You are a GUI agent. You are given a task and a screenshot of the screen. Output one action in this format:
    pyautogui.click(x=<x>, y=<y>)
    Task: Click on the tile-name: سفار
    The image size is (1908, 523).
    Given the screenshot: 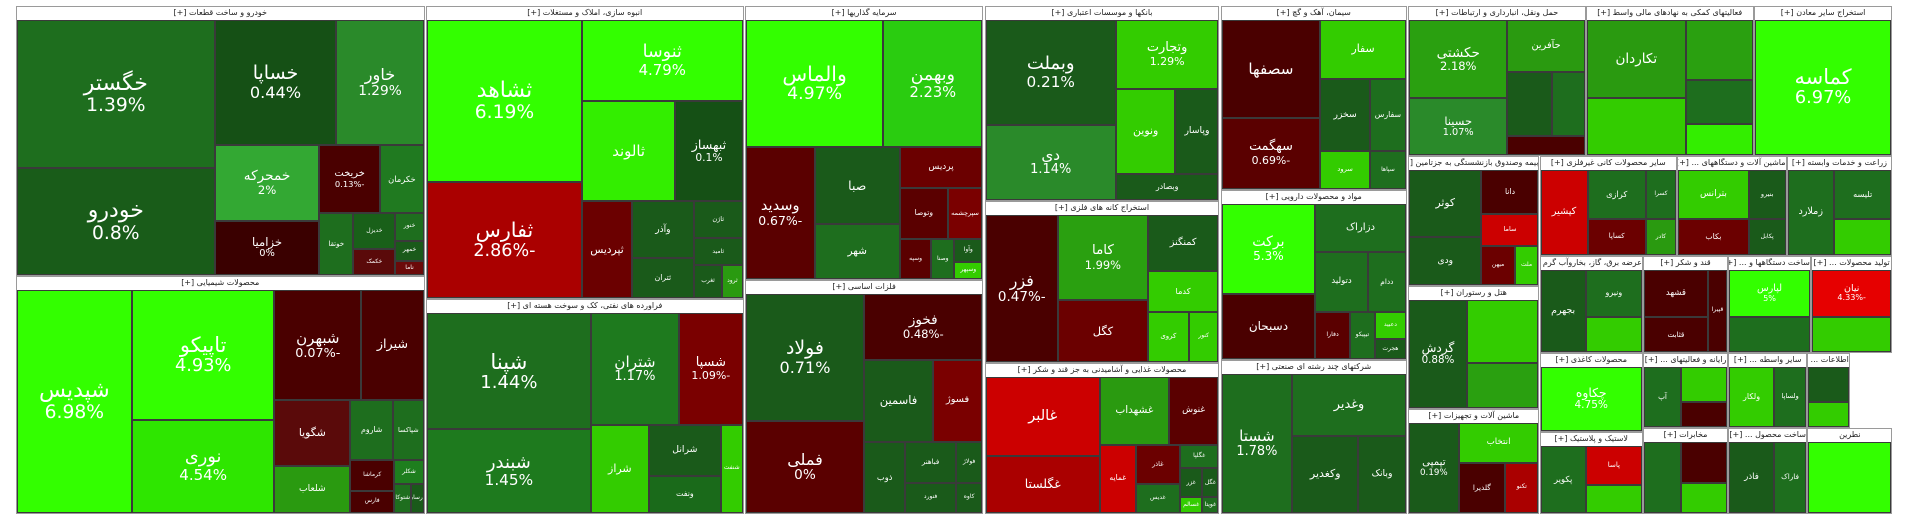 What is the action you would take?
    pyautogui.click(x=1363, y=49)
    